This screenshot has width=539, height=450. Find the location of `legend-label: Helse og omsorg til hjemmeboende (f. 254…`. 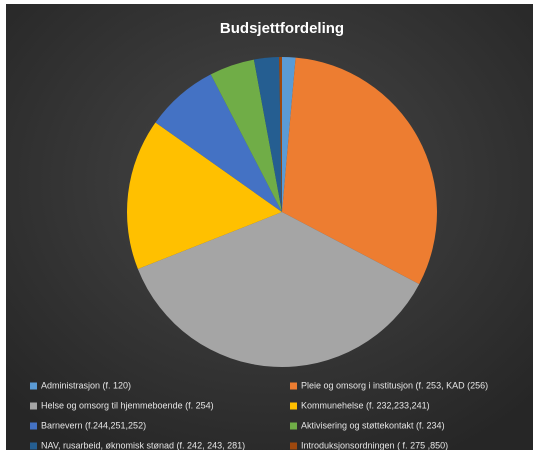

legend-label: Helse og omsorg til hjemmeboende (f. 254… is located at coordinates (127, 405).